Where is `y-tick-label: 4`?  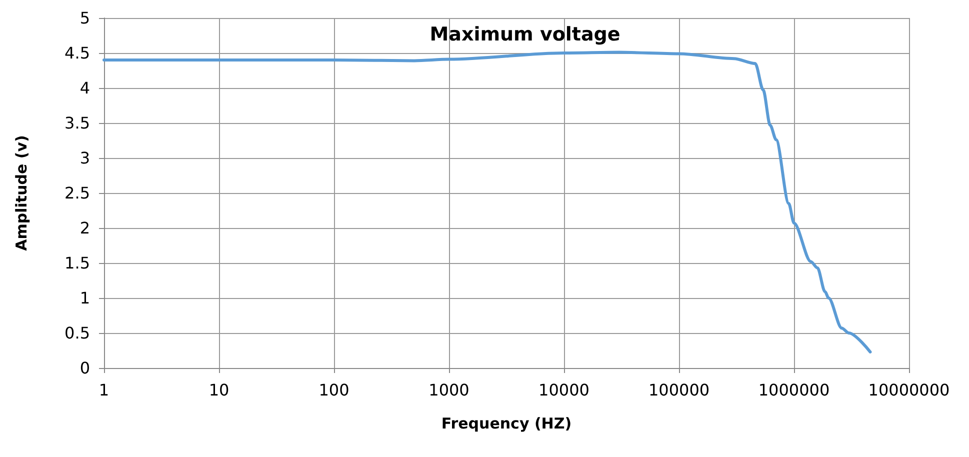
y-tick-label: 4 is located at coordinates (85, 88).